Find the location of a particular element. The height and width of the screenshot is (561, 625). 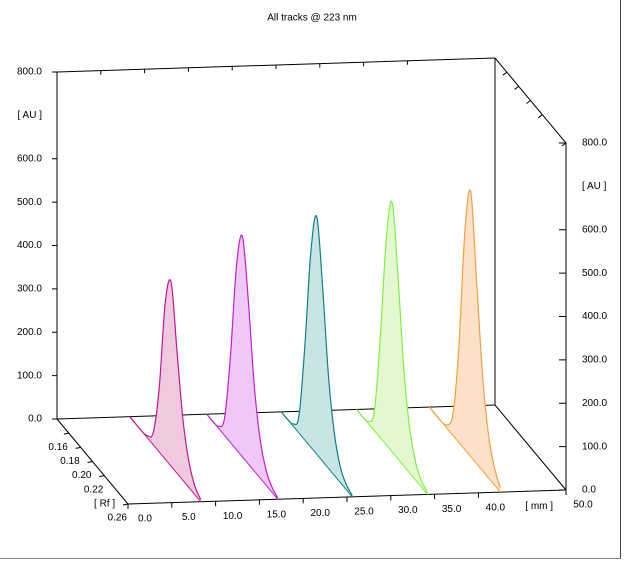

y-tick-label: 0.0 is located at coordinates (35, 419).